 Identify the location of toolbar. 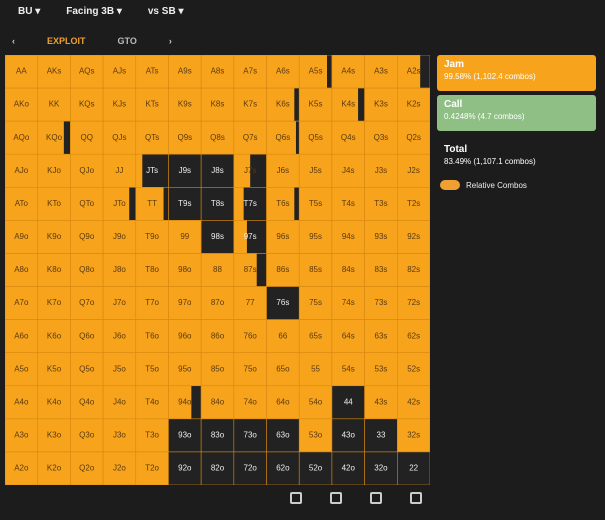
(356, 498).